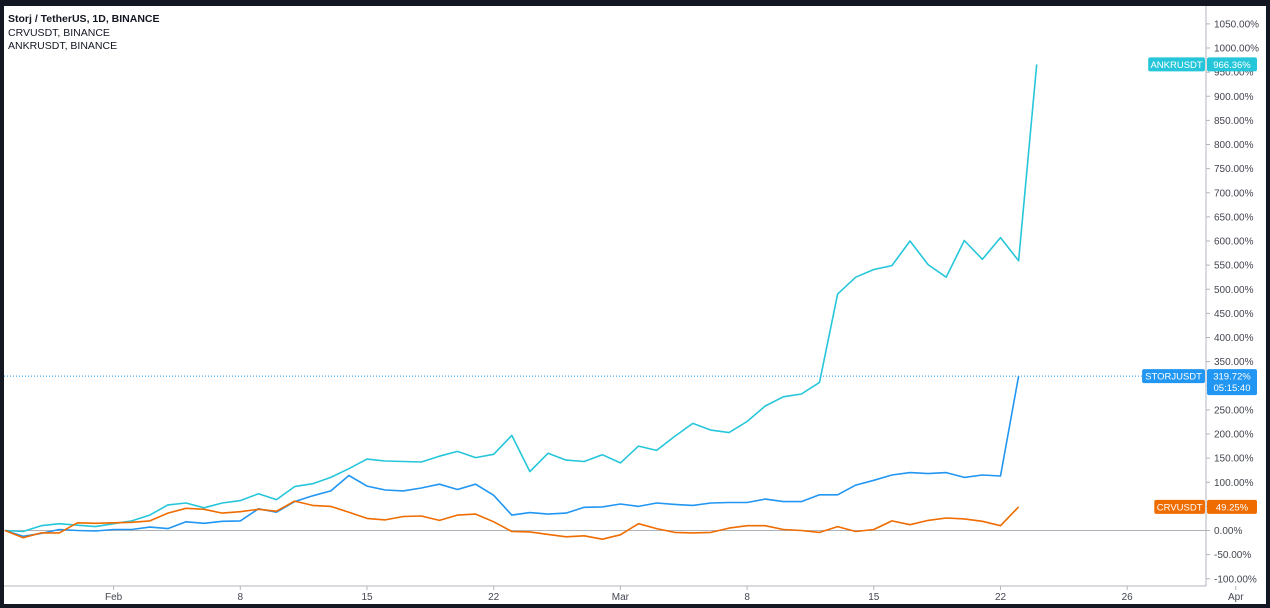  I want to click on y-tick-label: 250.00%, so click(1234, 410).